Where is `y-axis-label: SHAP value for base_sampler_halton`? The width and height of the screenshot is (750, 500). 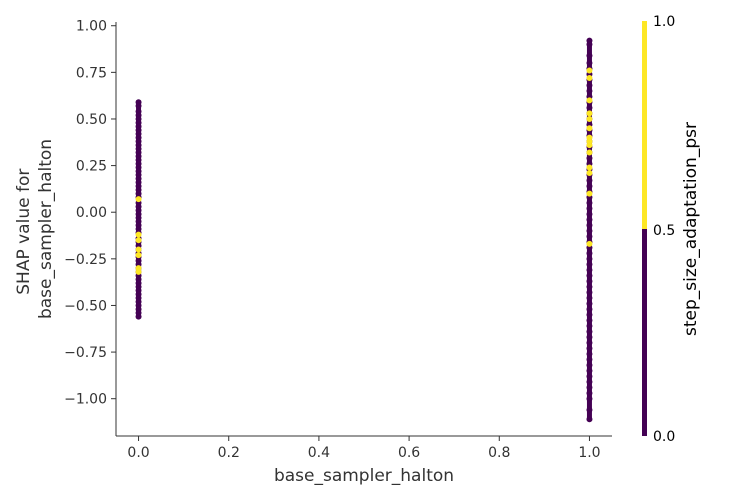
y-axis-label: SHAP value for base_sampler_halton is located at coordinates (35, 229).